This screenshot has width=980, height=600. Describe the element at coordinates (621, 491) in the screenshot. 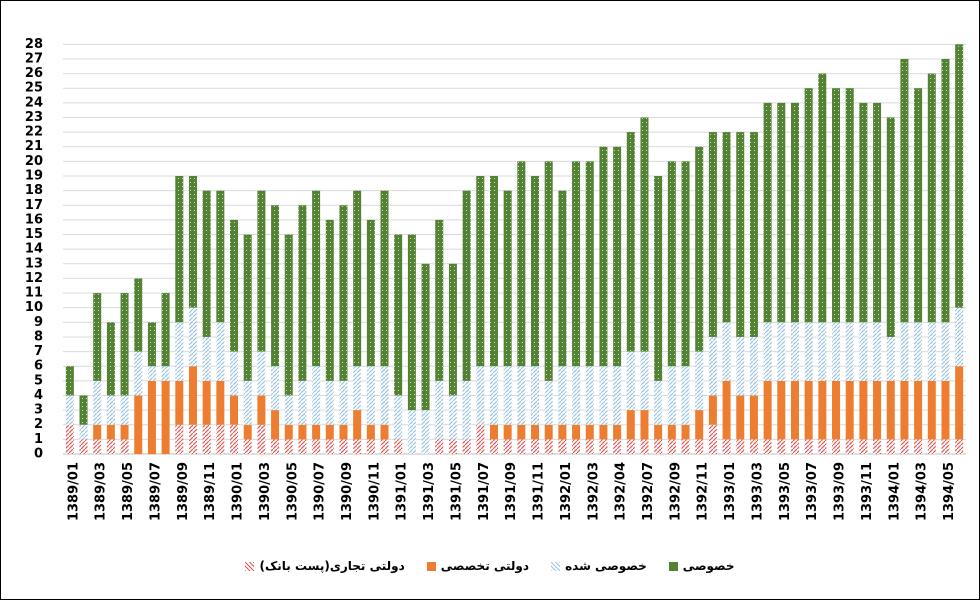

I see `x-tick-label: 1392/04` at that location.